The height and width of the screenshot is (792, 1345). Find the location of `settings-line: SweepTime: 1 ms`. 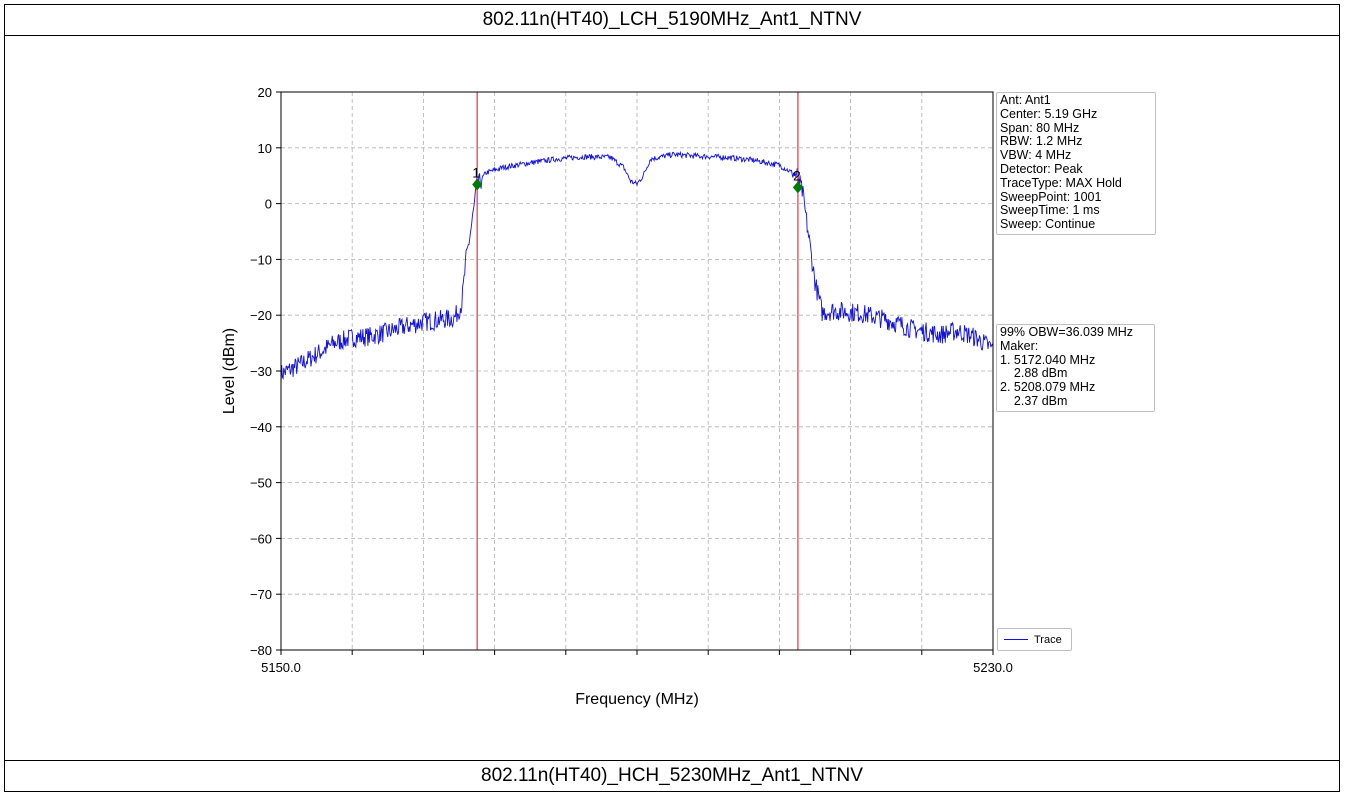

settings-line: SweepTime: 1 ms is located at coordinates (1050, 210).